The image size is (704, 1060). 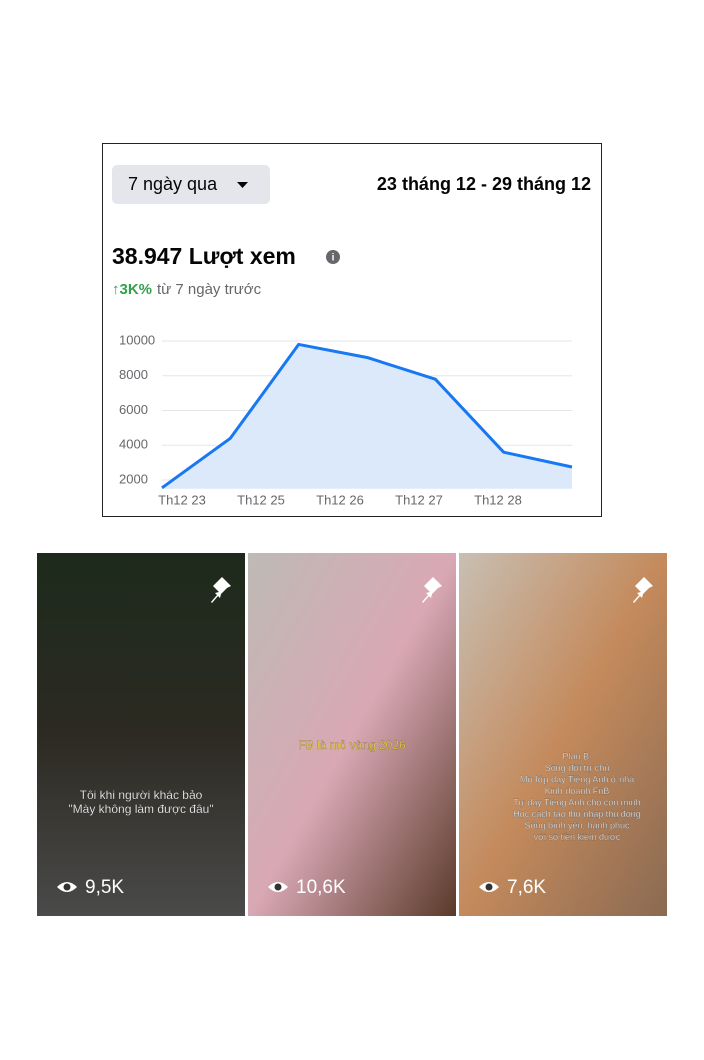 I want to click on post-caption: Sống đời tự chủ, so click(x=577, y=768).